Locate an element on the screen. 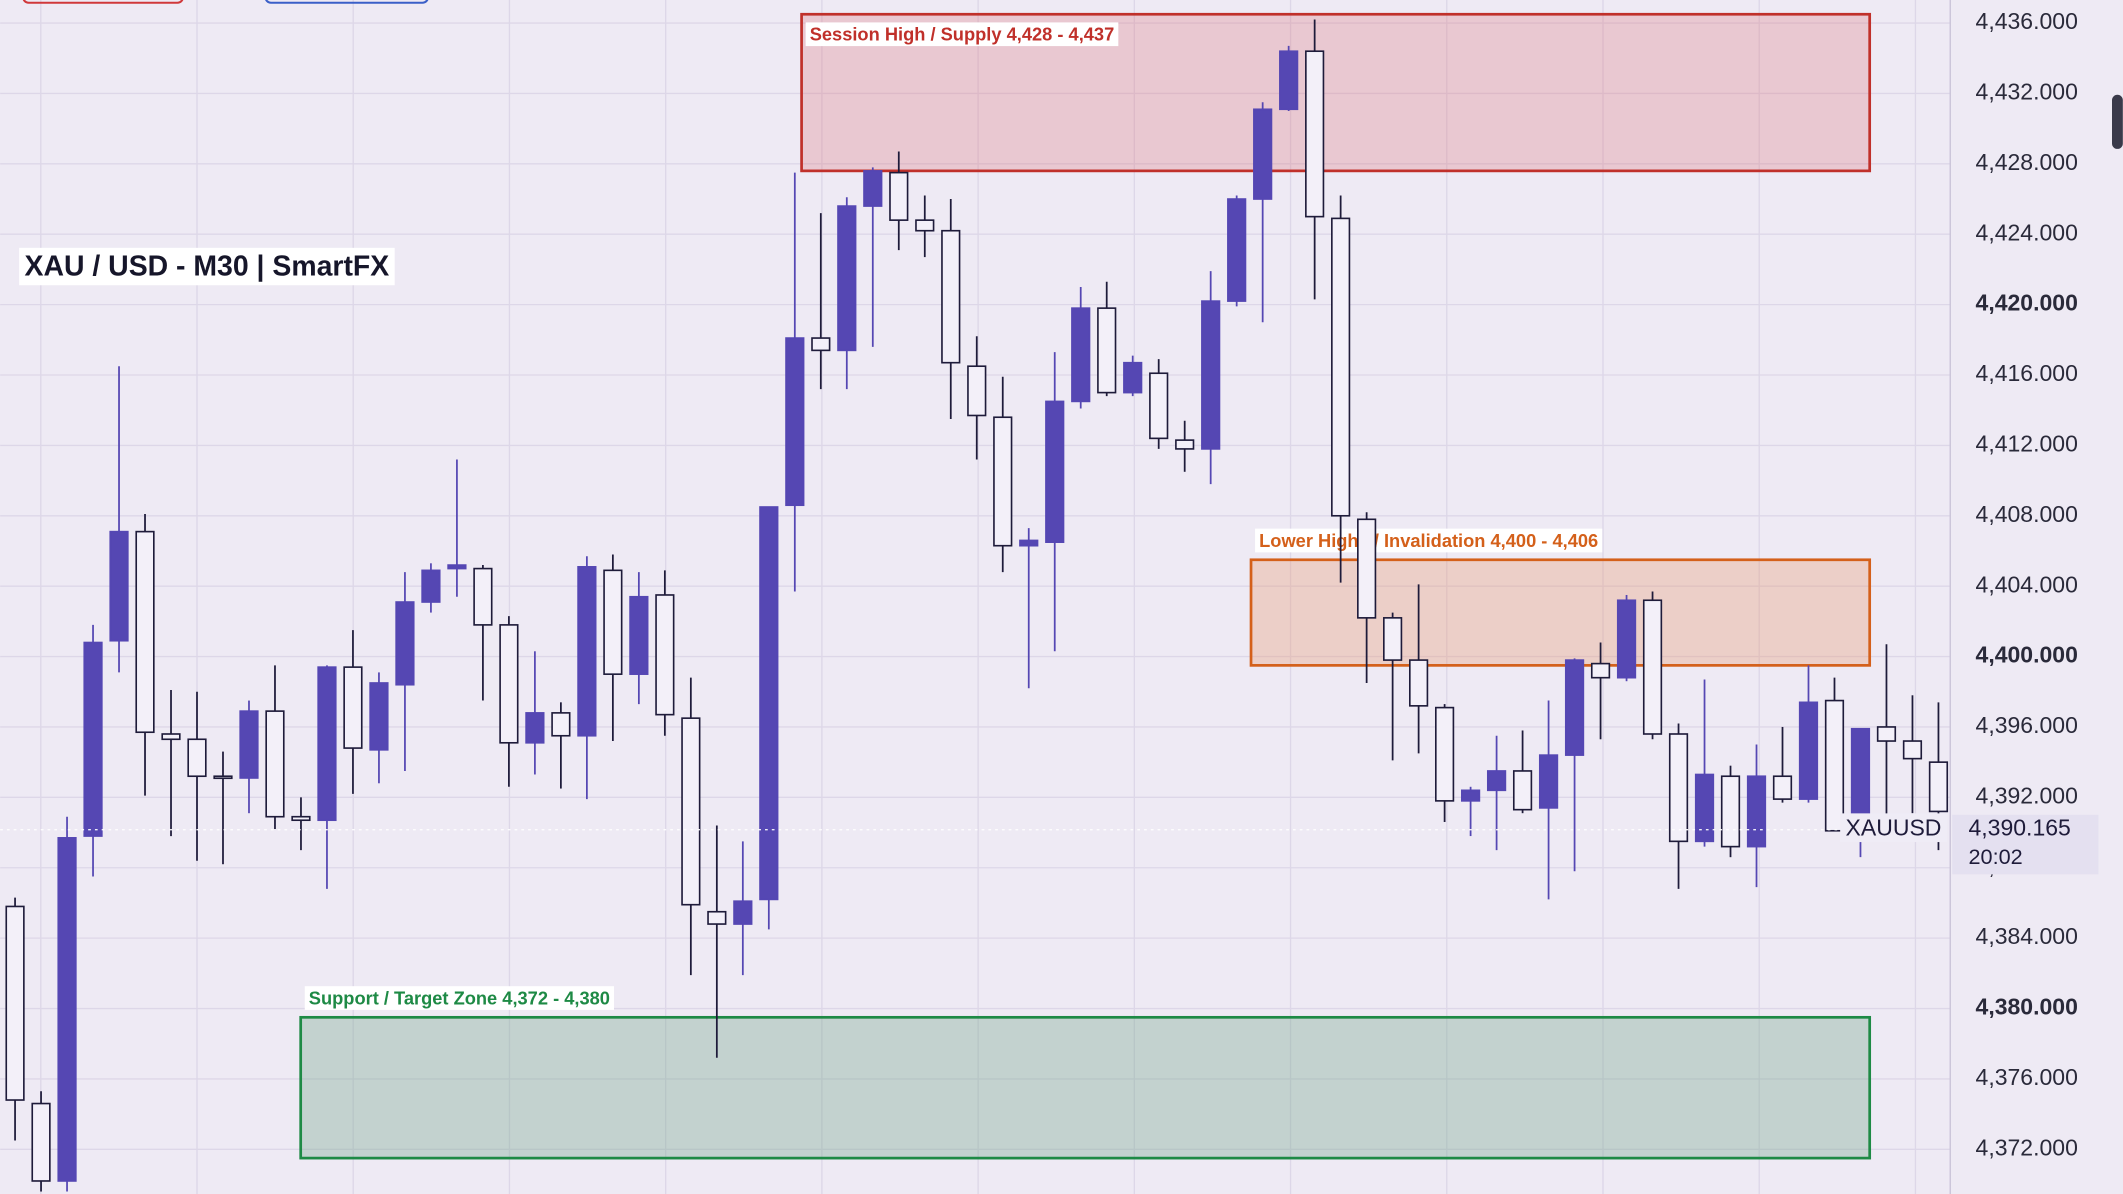 The height and width of the screenshot is (1194, 2123). y-tick-label: 4,416.000 is located at coordinates (2027, 373).